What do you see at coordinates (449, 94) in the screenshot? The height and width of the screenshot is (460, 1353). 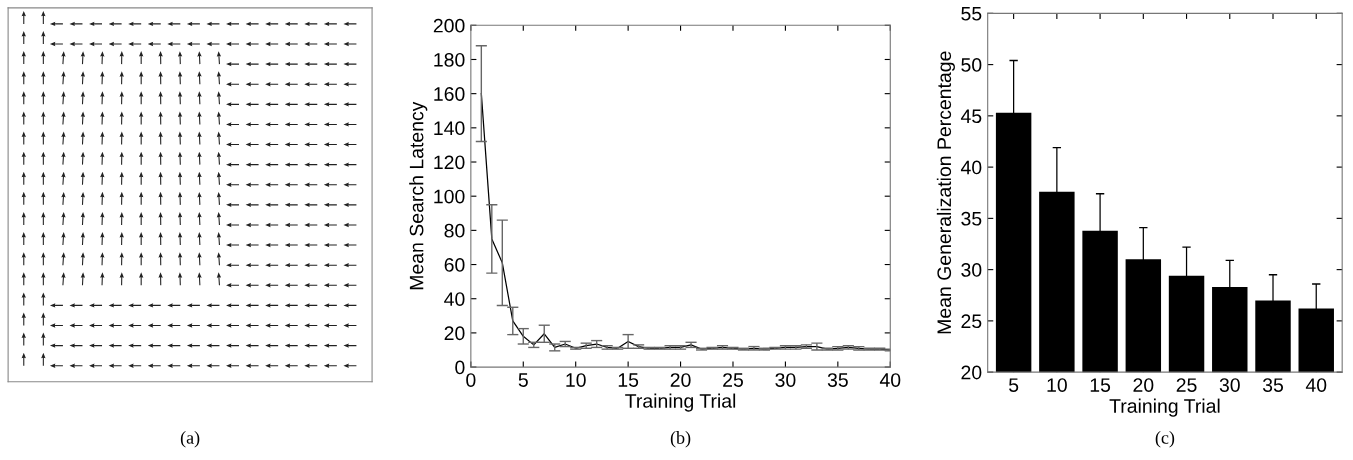 I see `y-tick-label: 160` at bounding box center [449, 94].